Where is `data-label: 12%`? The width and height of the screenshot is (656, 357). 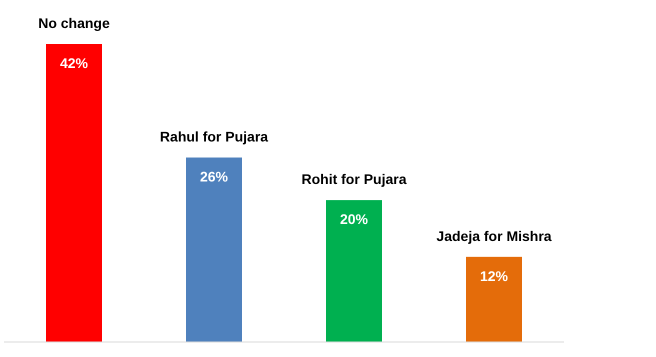 data-label: 12% is located at coordinates (494, 276).